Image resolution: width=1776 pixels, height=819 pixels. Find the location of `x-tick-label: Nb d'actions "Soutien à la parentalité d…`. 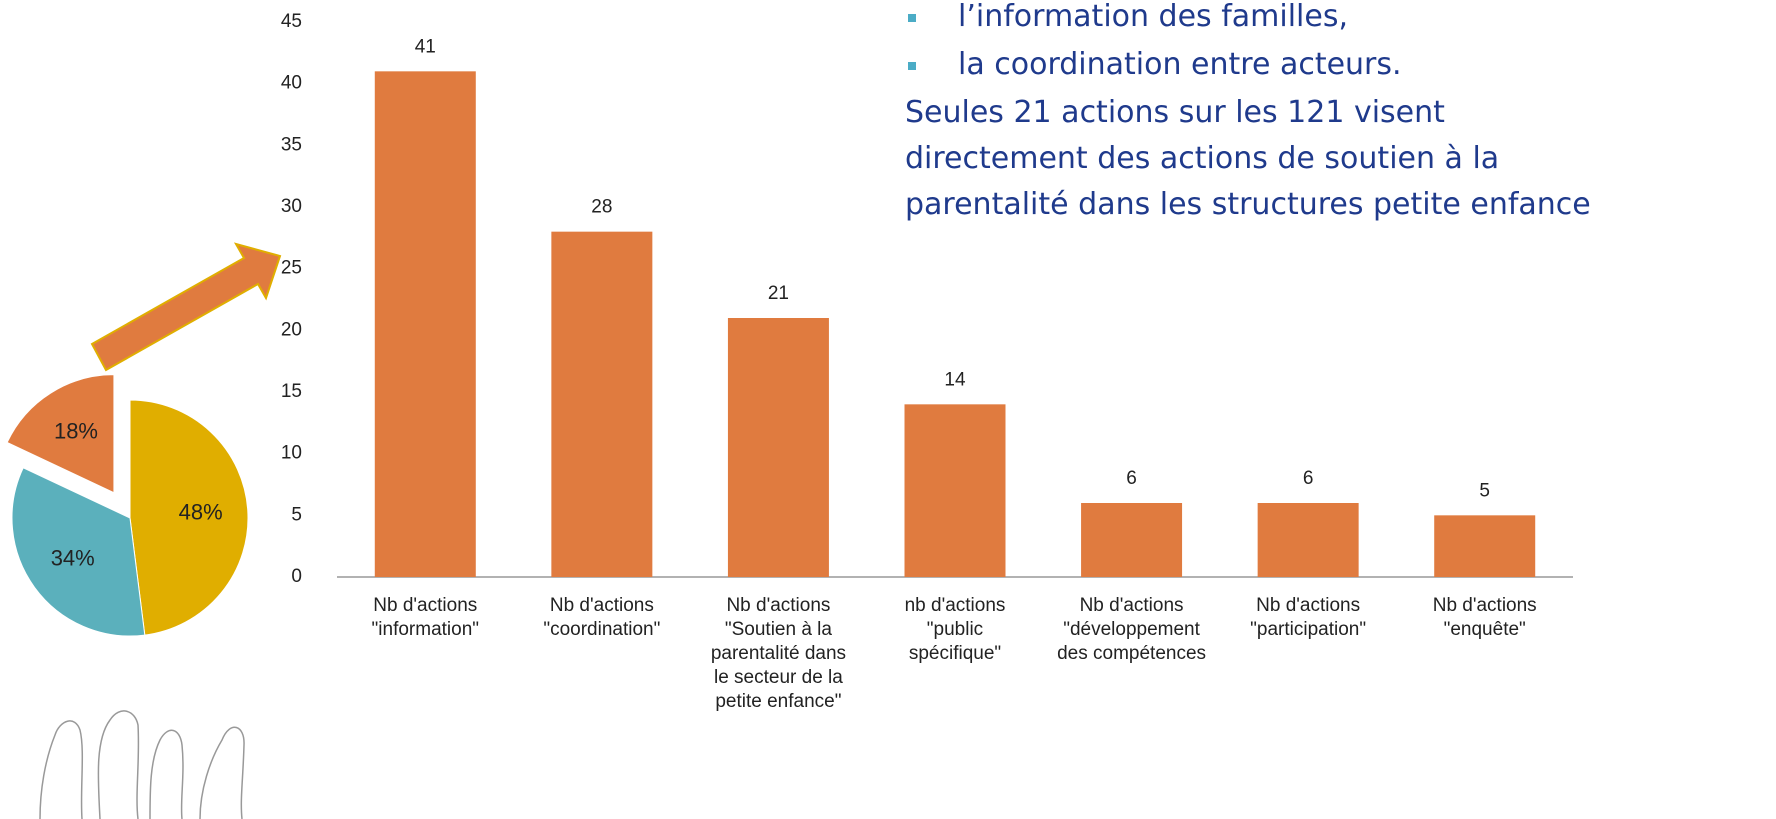

x-tick-label: Nb d'actions "Soutien à la parentalité d… is located at coordinates (778, 653).